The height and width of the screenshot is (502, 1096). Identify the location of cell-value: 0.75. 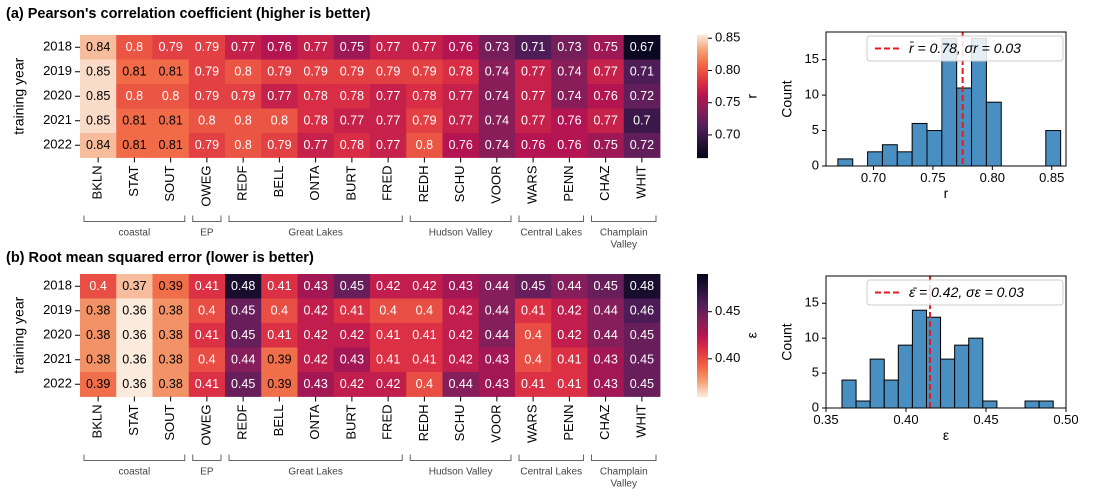
(605, 145).